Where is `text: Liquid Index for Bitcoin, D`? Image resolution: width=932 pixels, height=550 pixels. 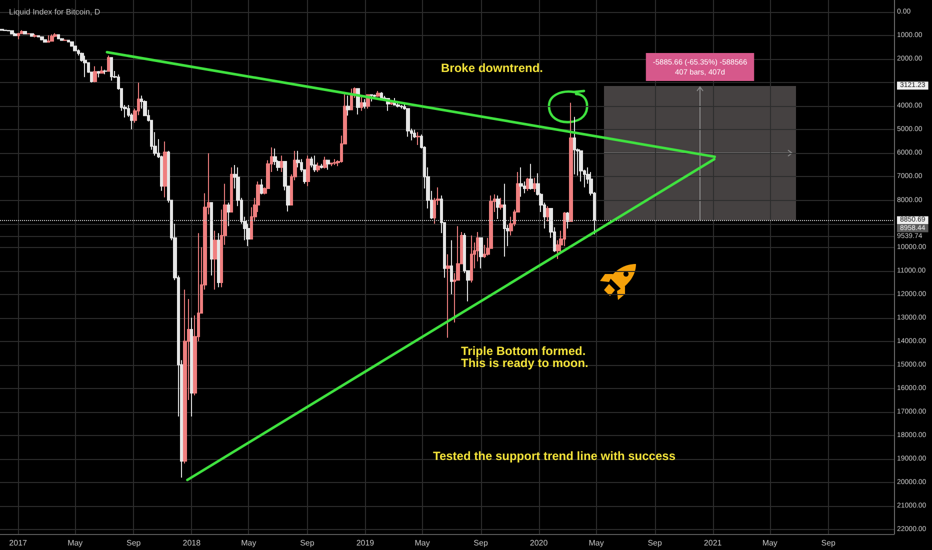
text: Liquid Index for Bitcoin, D is located at coordinates (54, 12).